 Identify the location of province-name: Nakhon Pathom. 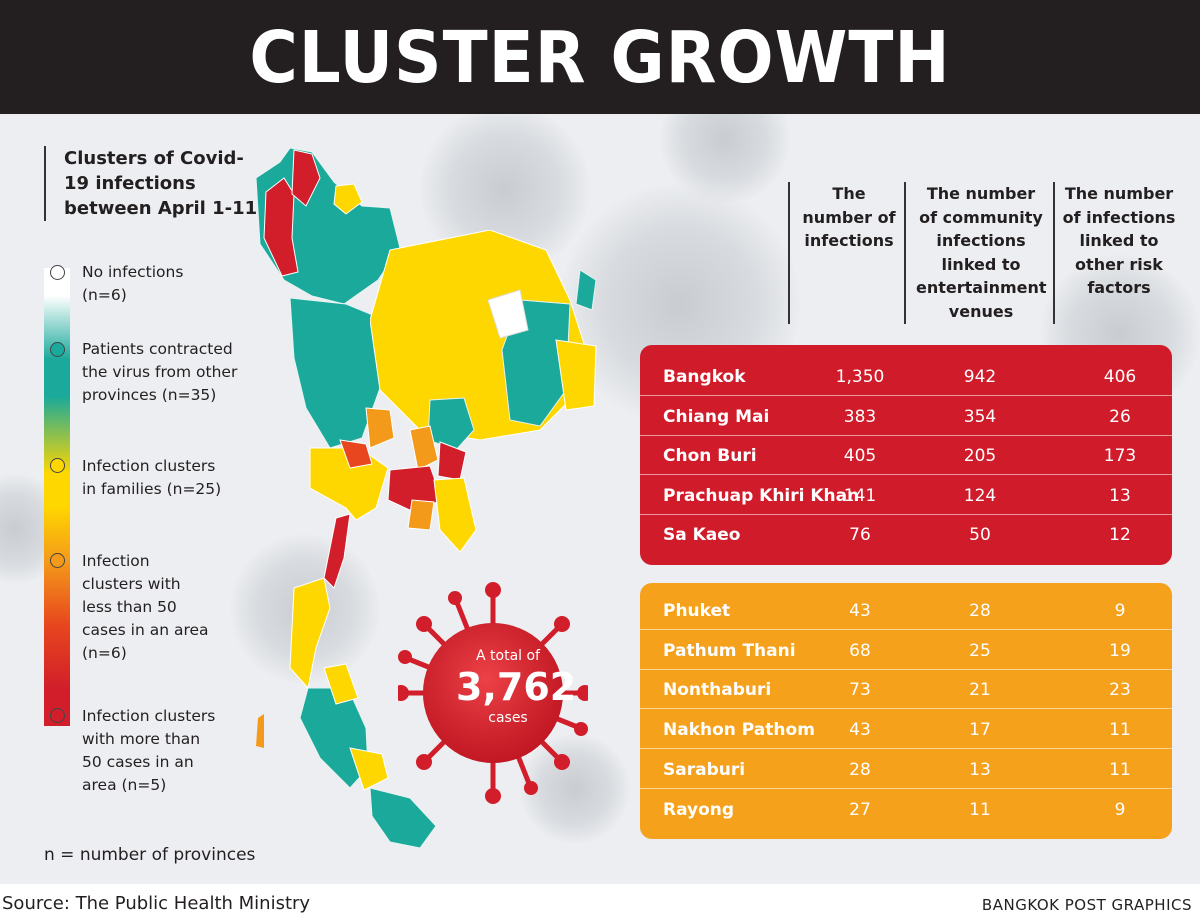
(739, 730).